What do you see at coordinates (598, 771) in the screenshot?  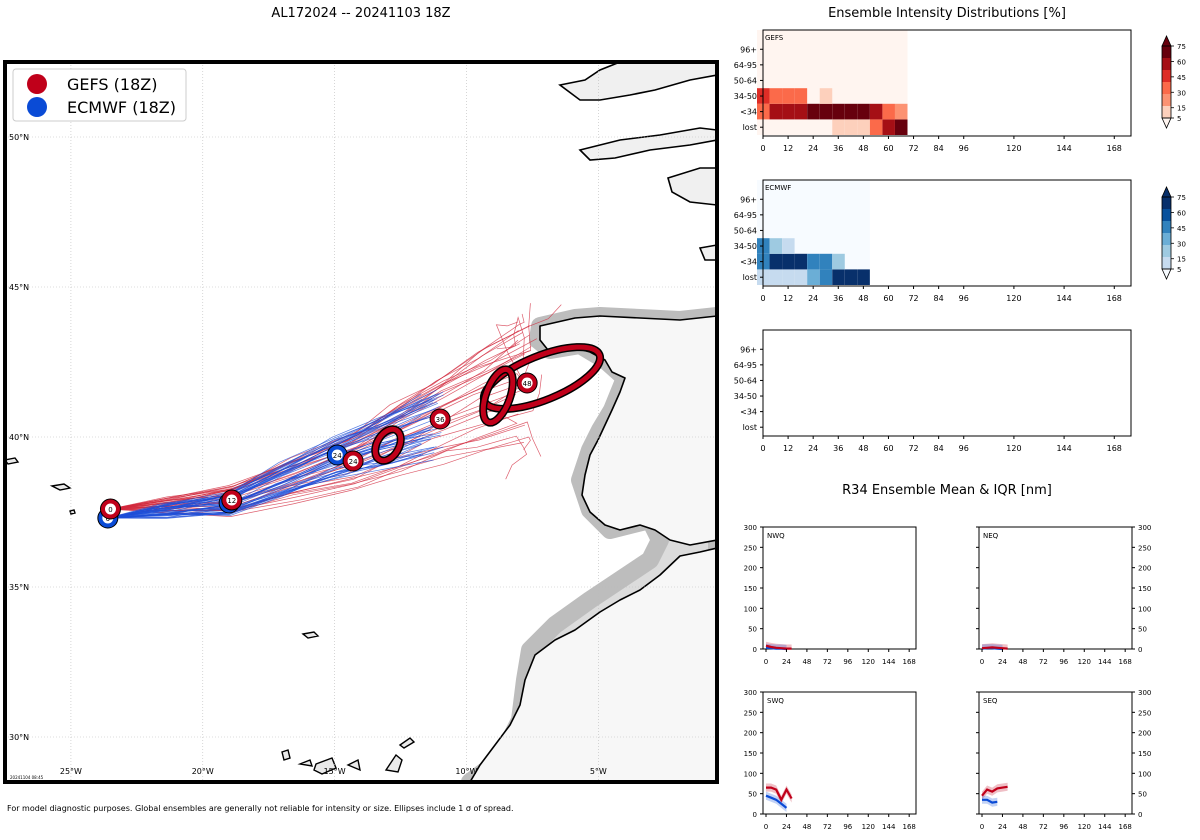 I see `lon-tick-label: 5°W` at bounding box center [598, 771].